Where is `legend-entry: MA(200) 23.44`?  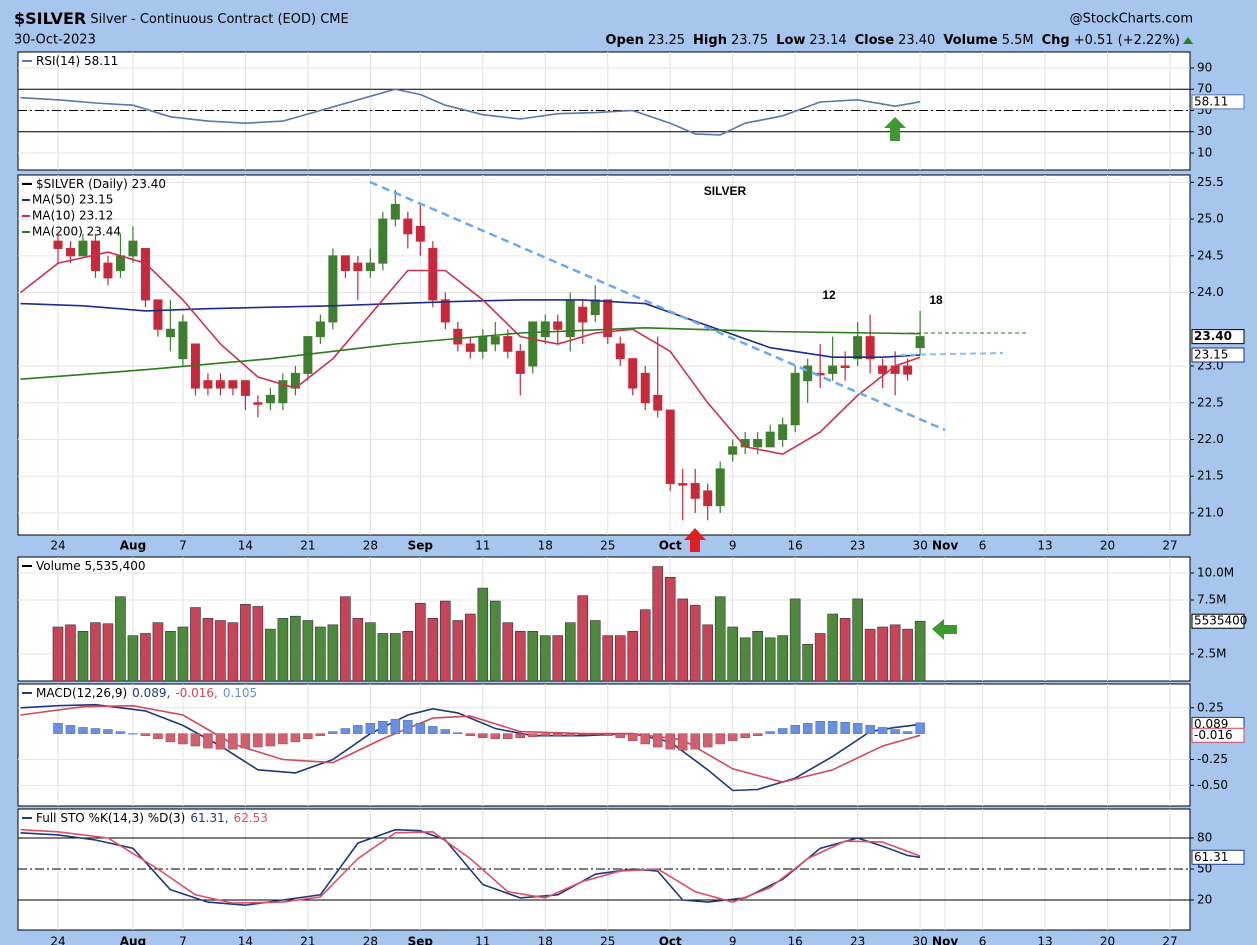 legend-entry: MA(200) 23.44 is located at coordinates (76, 232).